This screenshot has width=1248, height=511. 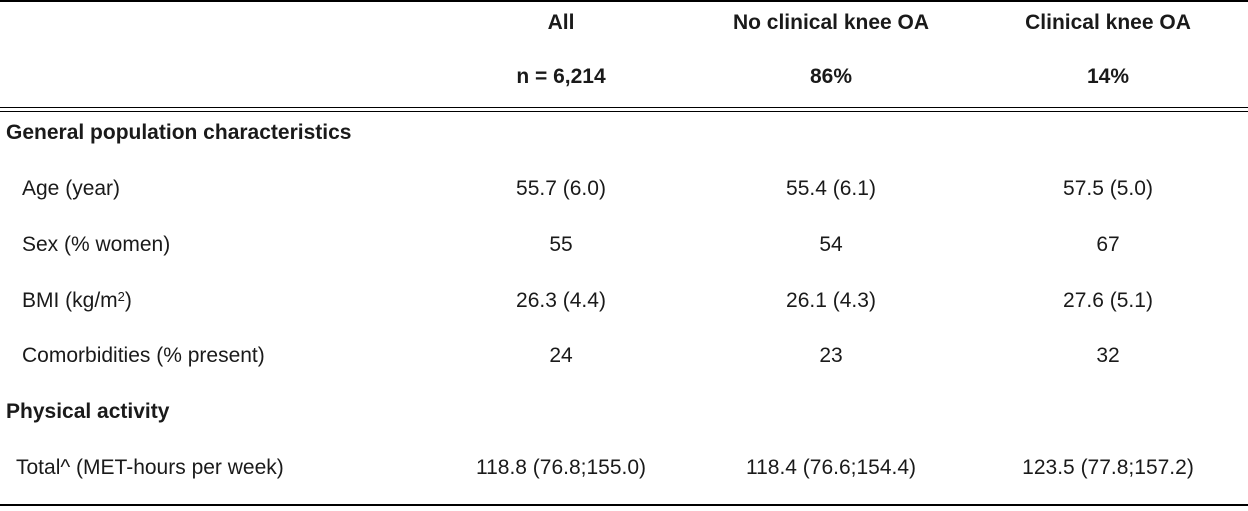 I want to click on row-label-total: Total^ (MET-hours per week), so click(x=150, y=467).